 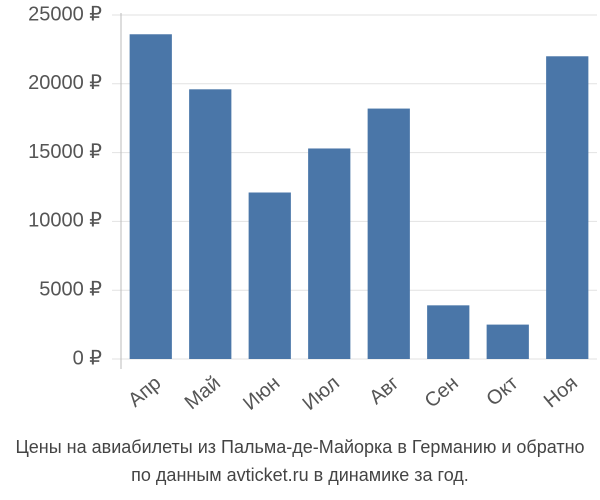 I want to click on x-tick-label: Ноя, so click(x=561, y=392).